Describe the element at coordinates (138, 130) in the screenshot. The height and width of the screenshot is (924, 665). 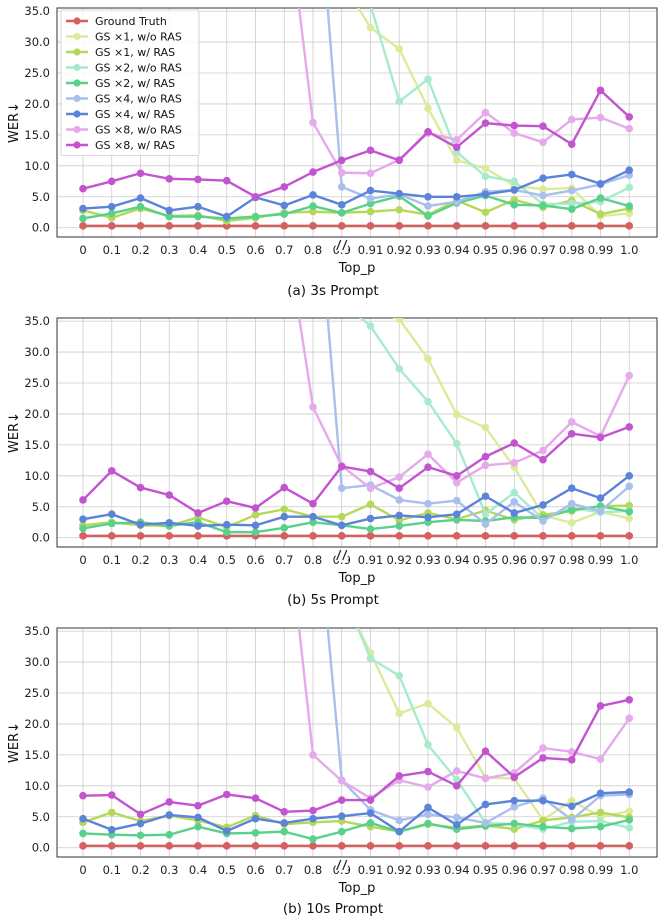
I see `legend-label: GS ×8, w/o RAS` at that location.